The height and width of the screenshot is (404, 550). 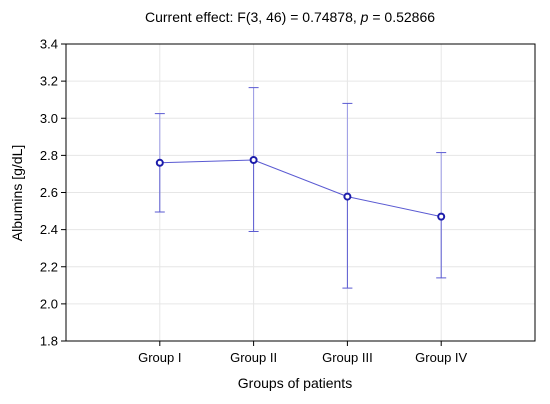 What do you see at coordinates (159, 357) in the screenshot?
I see `x-tick-label: Group I` at bounding box center [159, 357].